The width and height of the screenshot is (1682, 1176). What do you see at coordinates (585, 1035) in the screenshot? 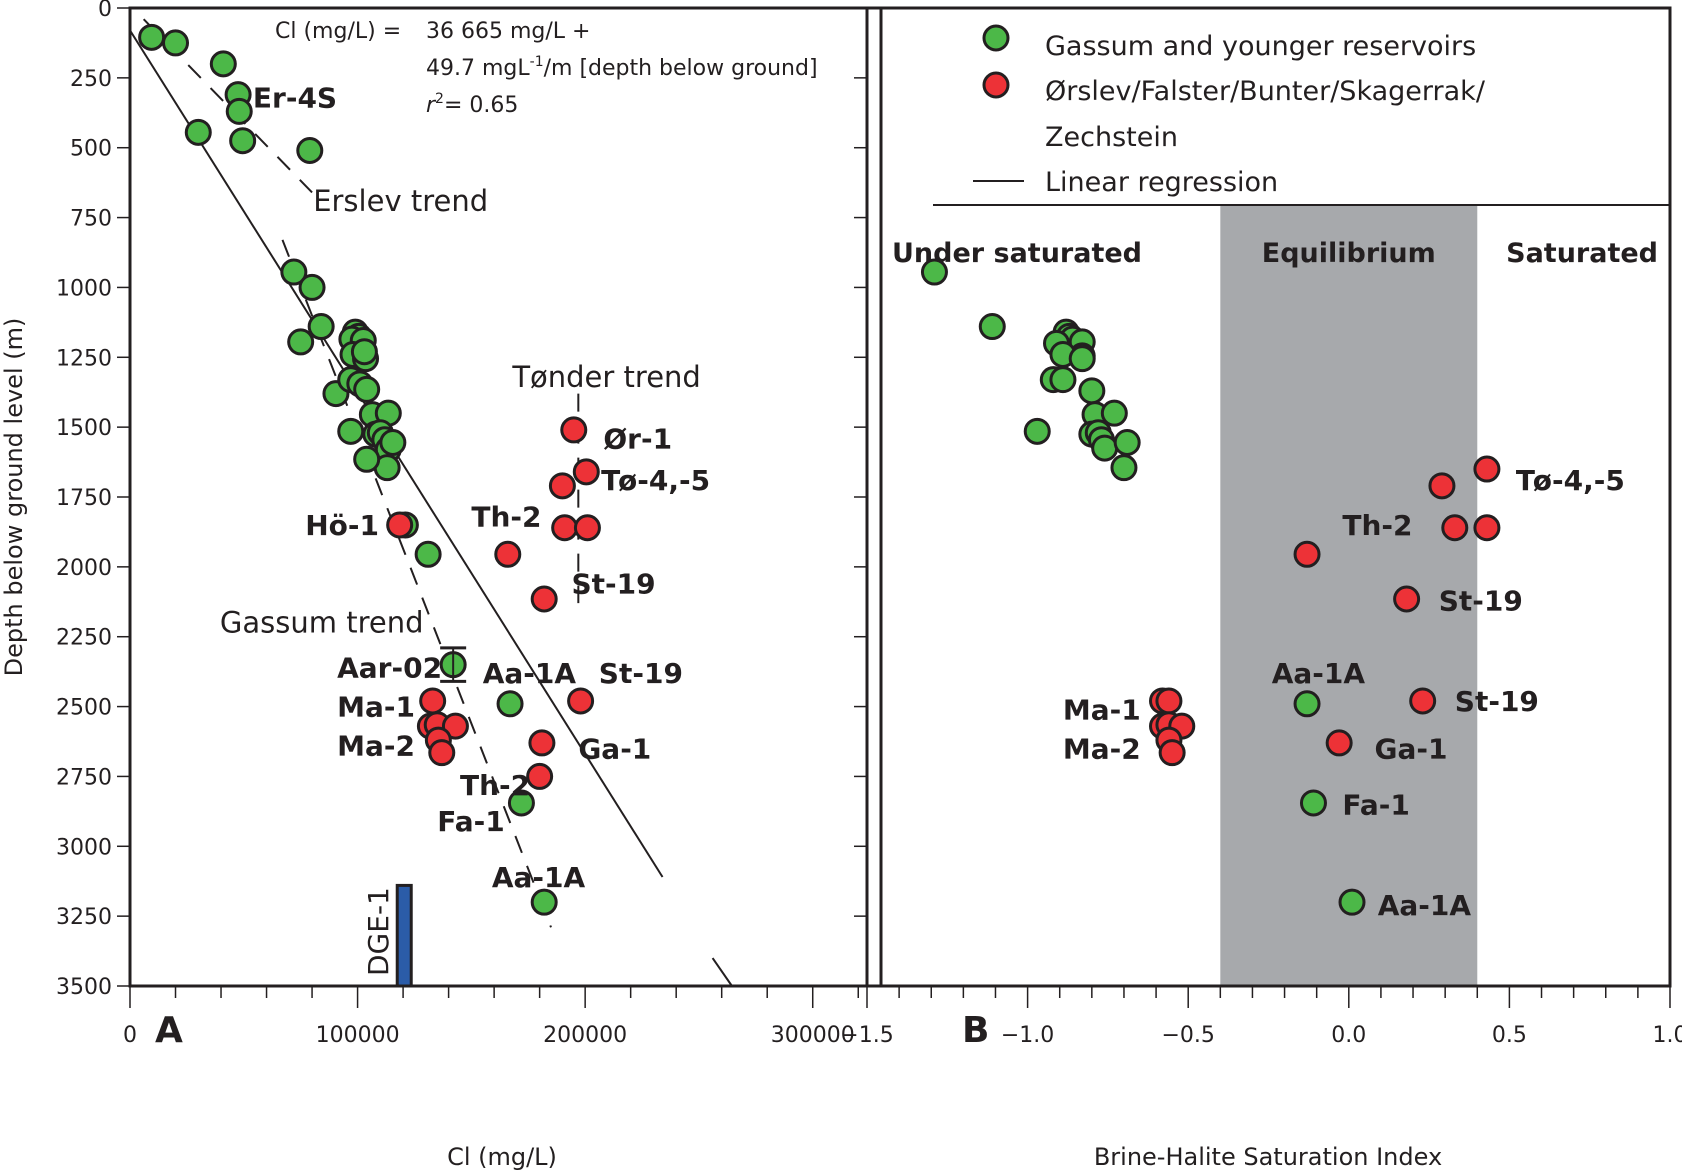
I see `x-tick-label: 200000` at bounding box center [585, 1035].